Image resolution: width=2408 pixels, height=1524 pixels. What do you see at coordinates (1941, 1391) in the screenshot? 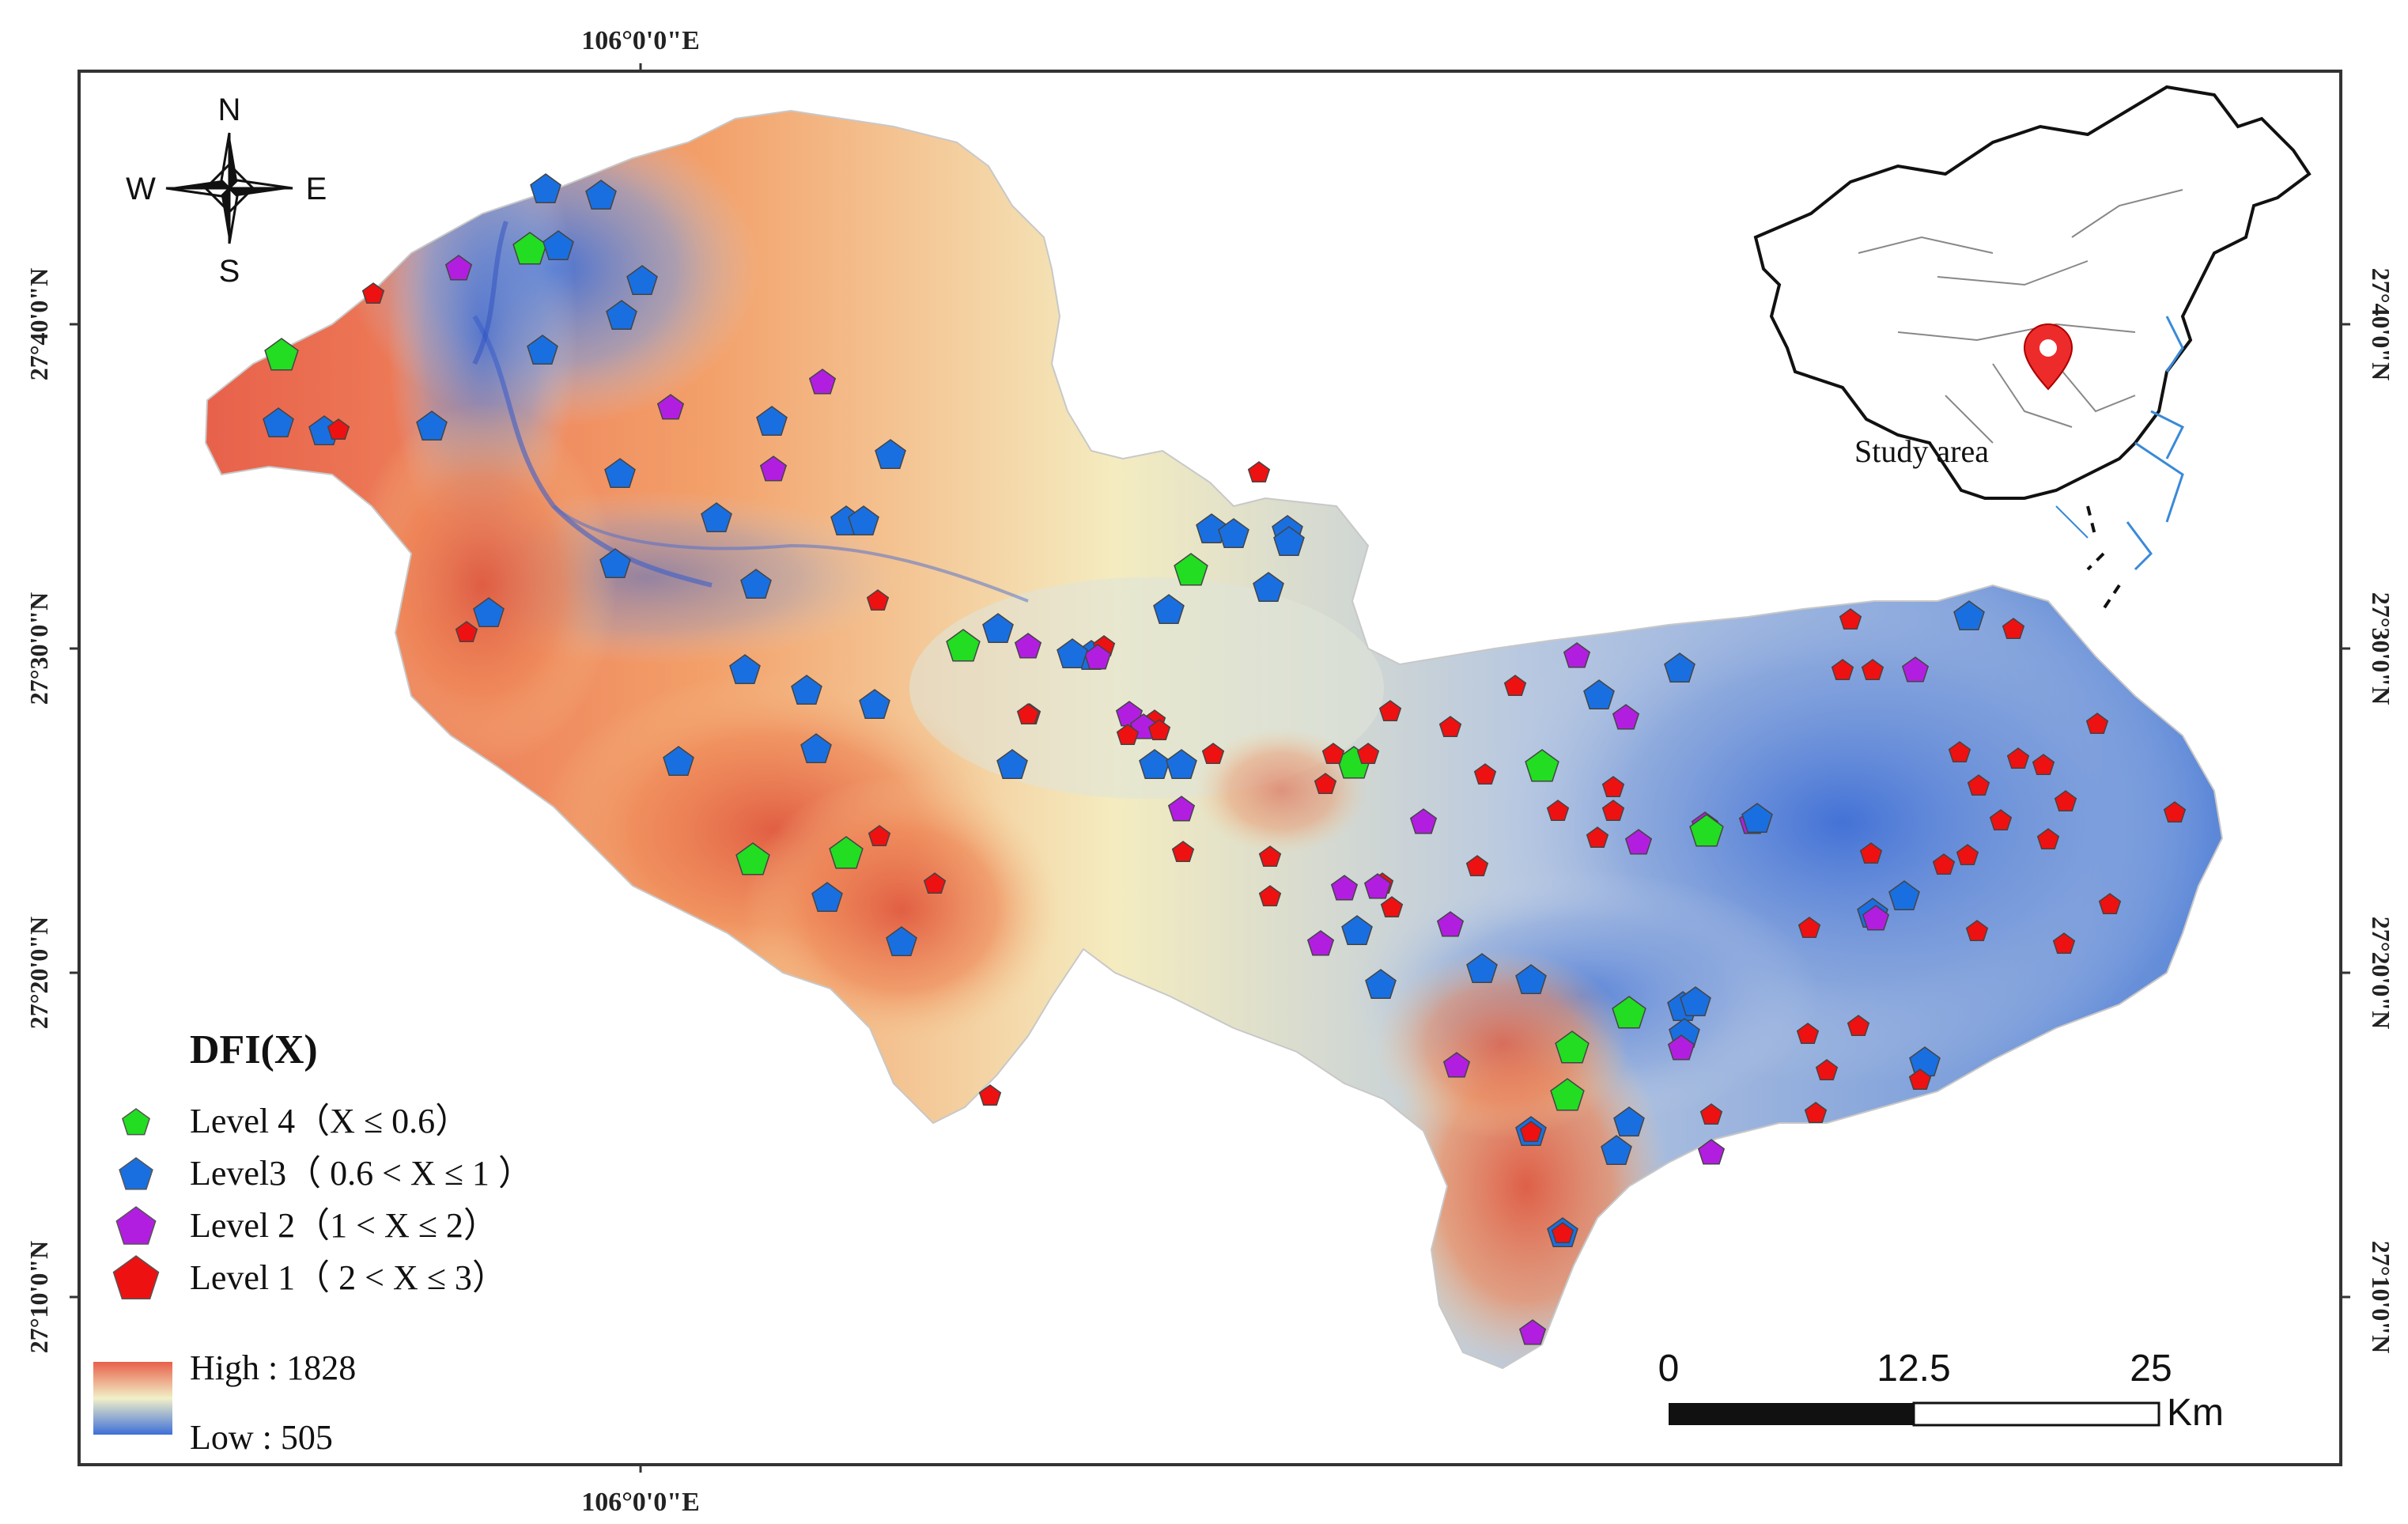
I see `scale-bar: 0 12.5 25 Km` at bounding box center [1941, 1391].